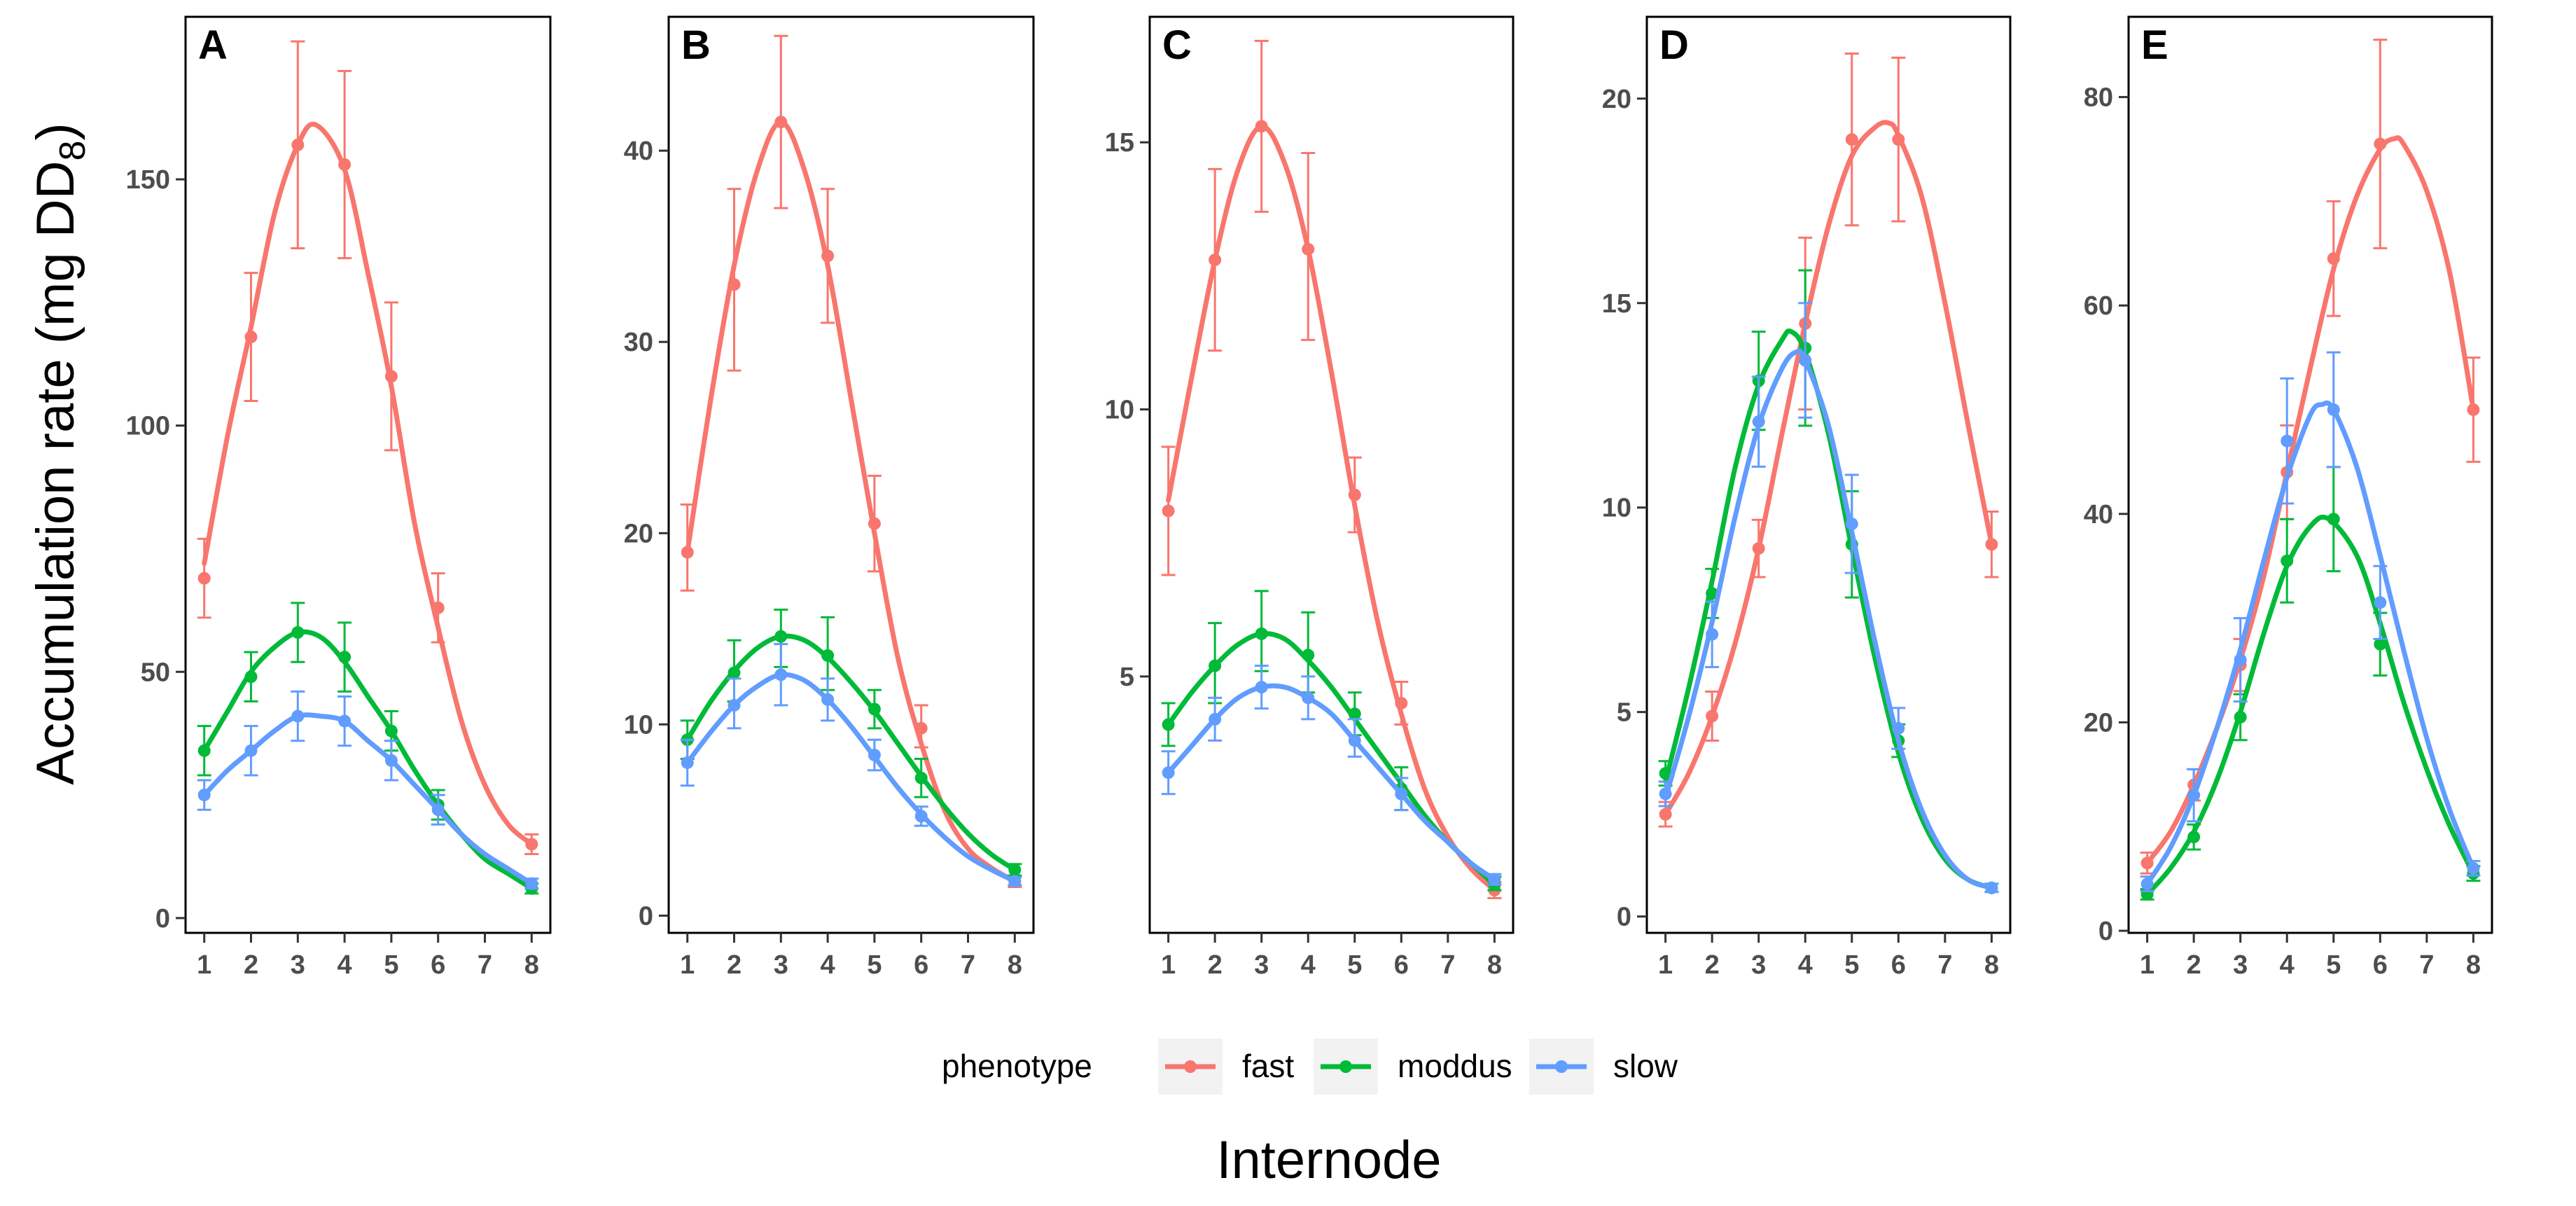 The image size is (2576, 1206). What do you see at coordinates (2098, 98) in the screenshot?
I see `y-tick-label: 80` at bounding box center [2098, 98].